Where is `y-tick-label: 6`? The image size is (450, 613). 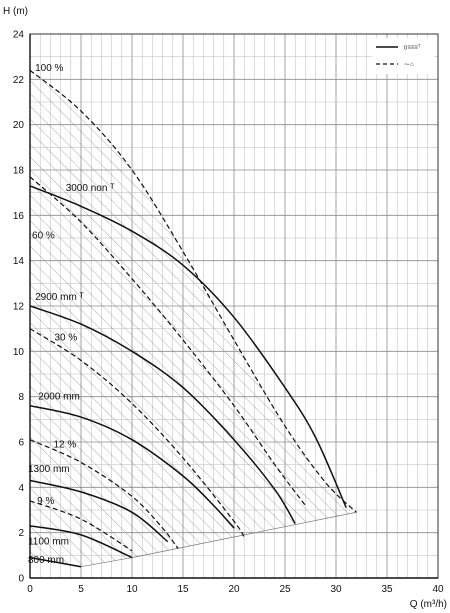
y-tick-label: 6 is located at coordinates (21, 443).